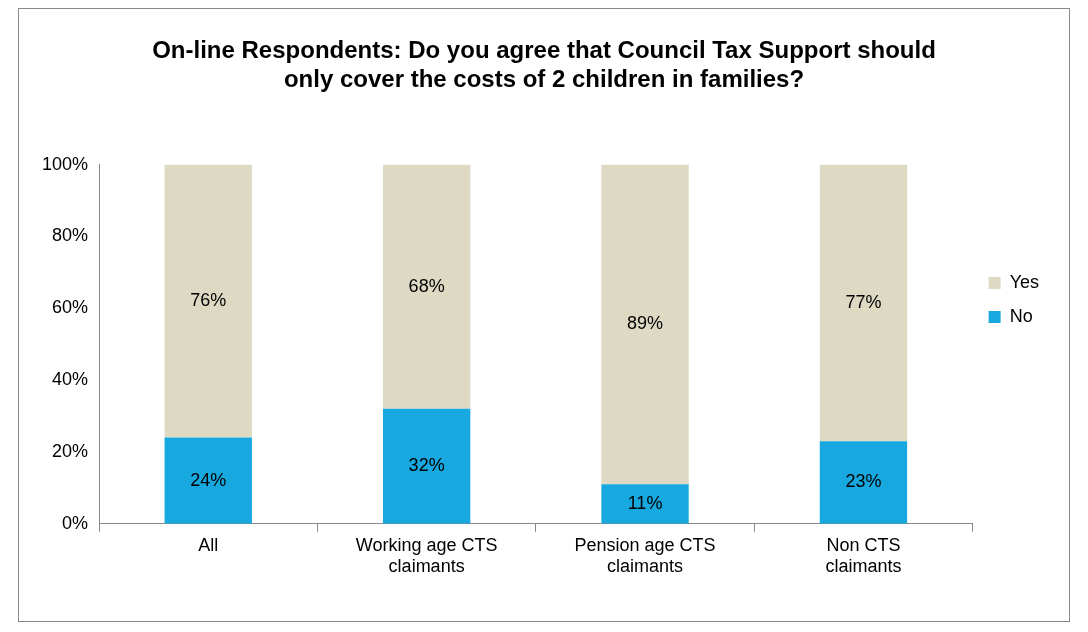 Image resolution: width=1088 pixels, height=632 pixels. What do you see at coordinates (70, 450) in the screenshot?
I see `y-tick-label: 20%` at bounding box center [70, 450].